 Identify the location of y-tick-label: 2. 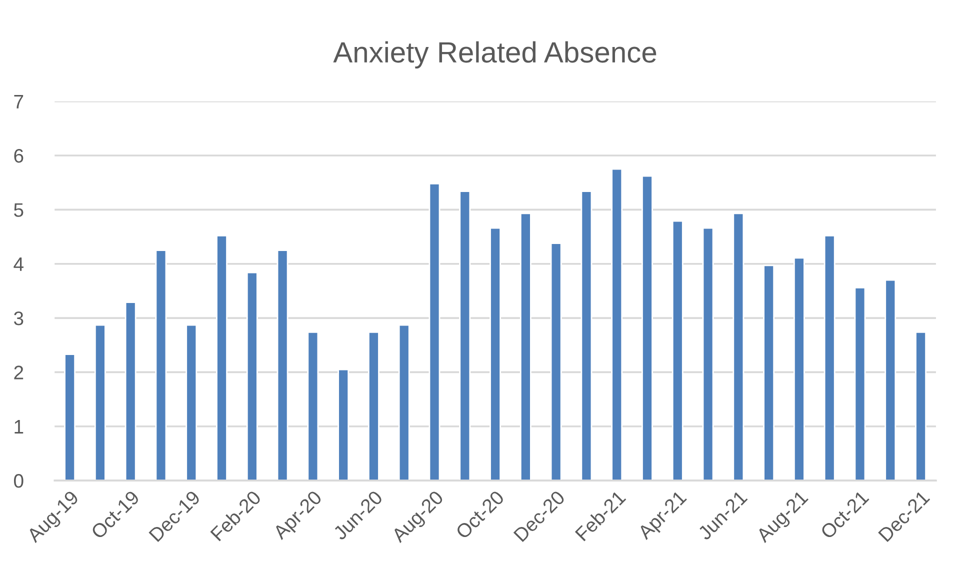
(19, 373).